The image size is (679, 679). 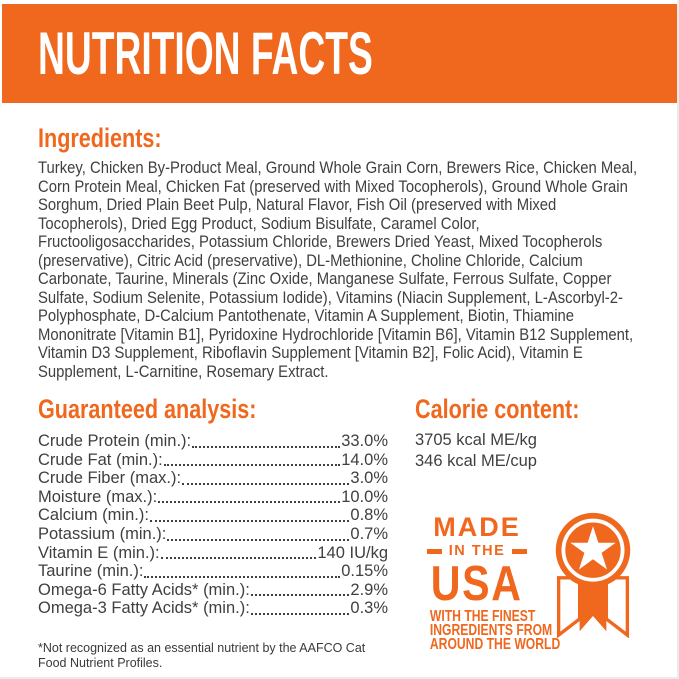 I want to click on table-row: Potassium (min.): 0.7%, so click(x=213, y=534).